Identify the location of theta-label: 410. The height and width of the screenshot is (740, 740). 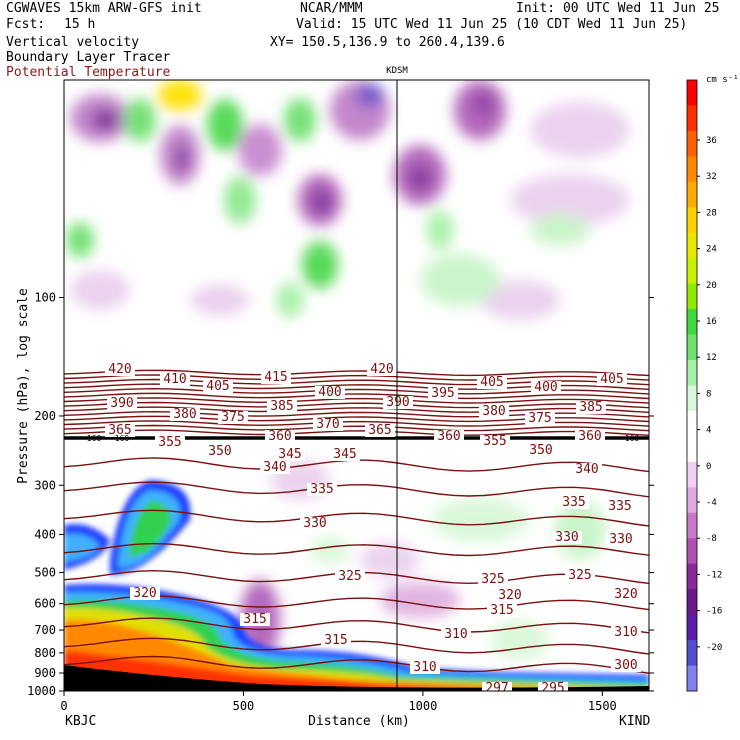
(174, 379).